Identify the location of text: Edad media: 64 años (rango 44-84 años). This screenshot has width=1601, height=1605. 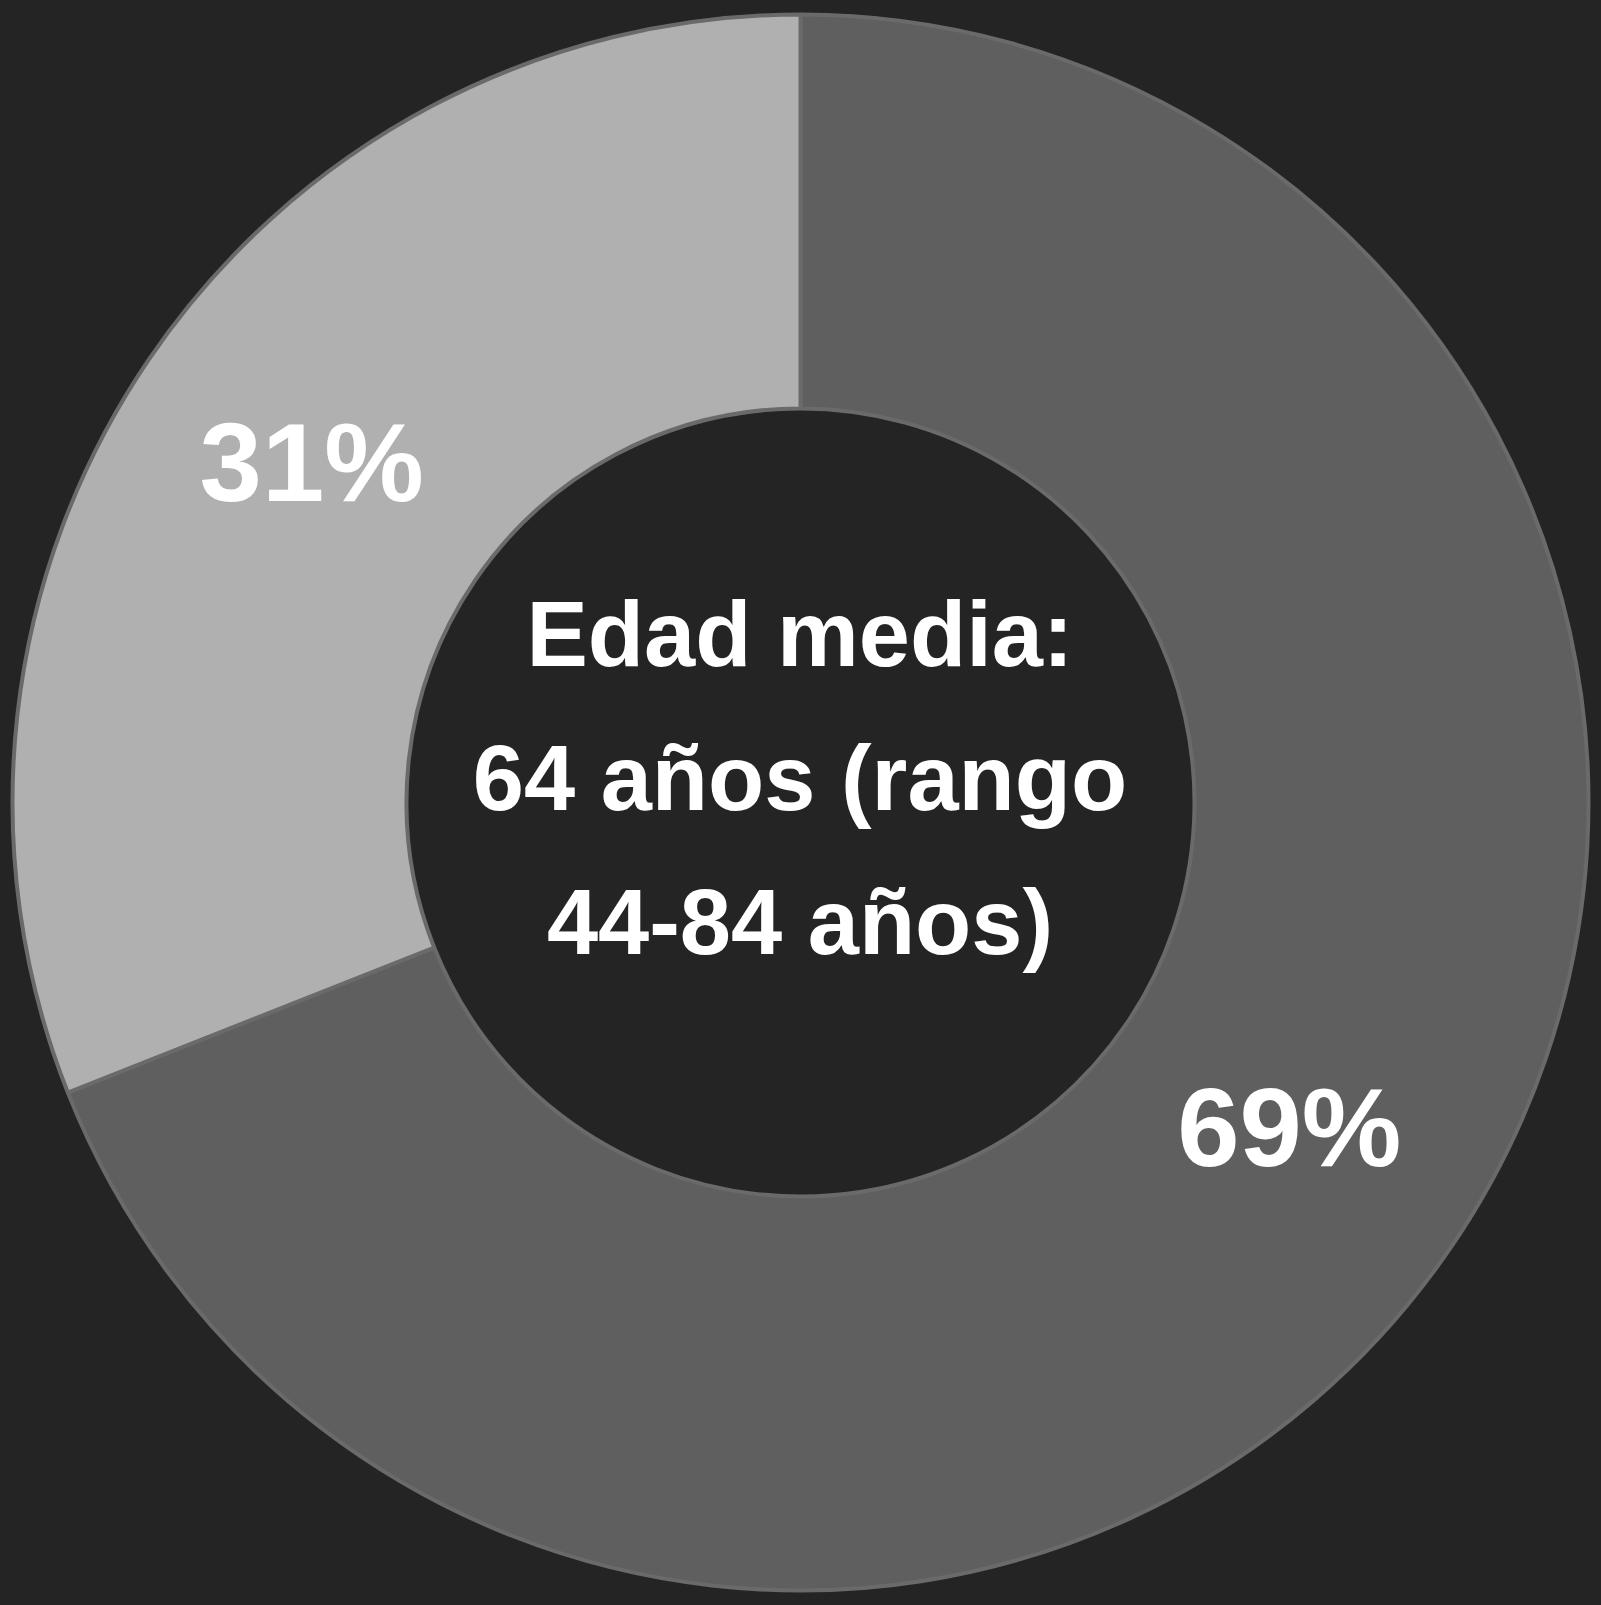
(800, 778).